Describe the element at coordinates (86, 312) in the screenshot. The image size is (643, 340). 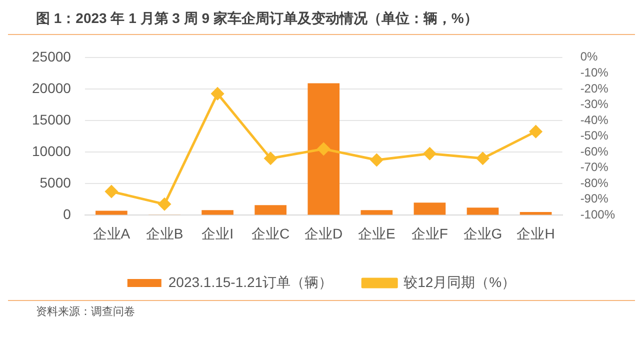
I see `text: 资料来源：调查问卷` at that location.